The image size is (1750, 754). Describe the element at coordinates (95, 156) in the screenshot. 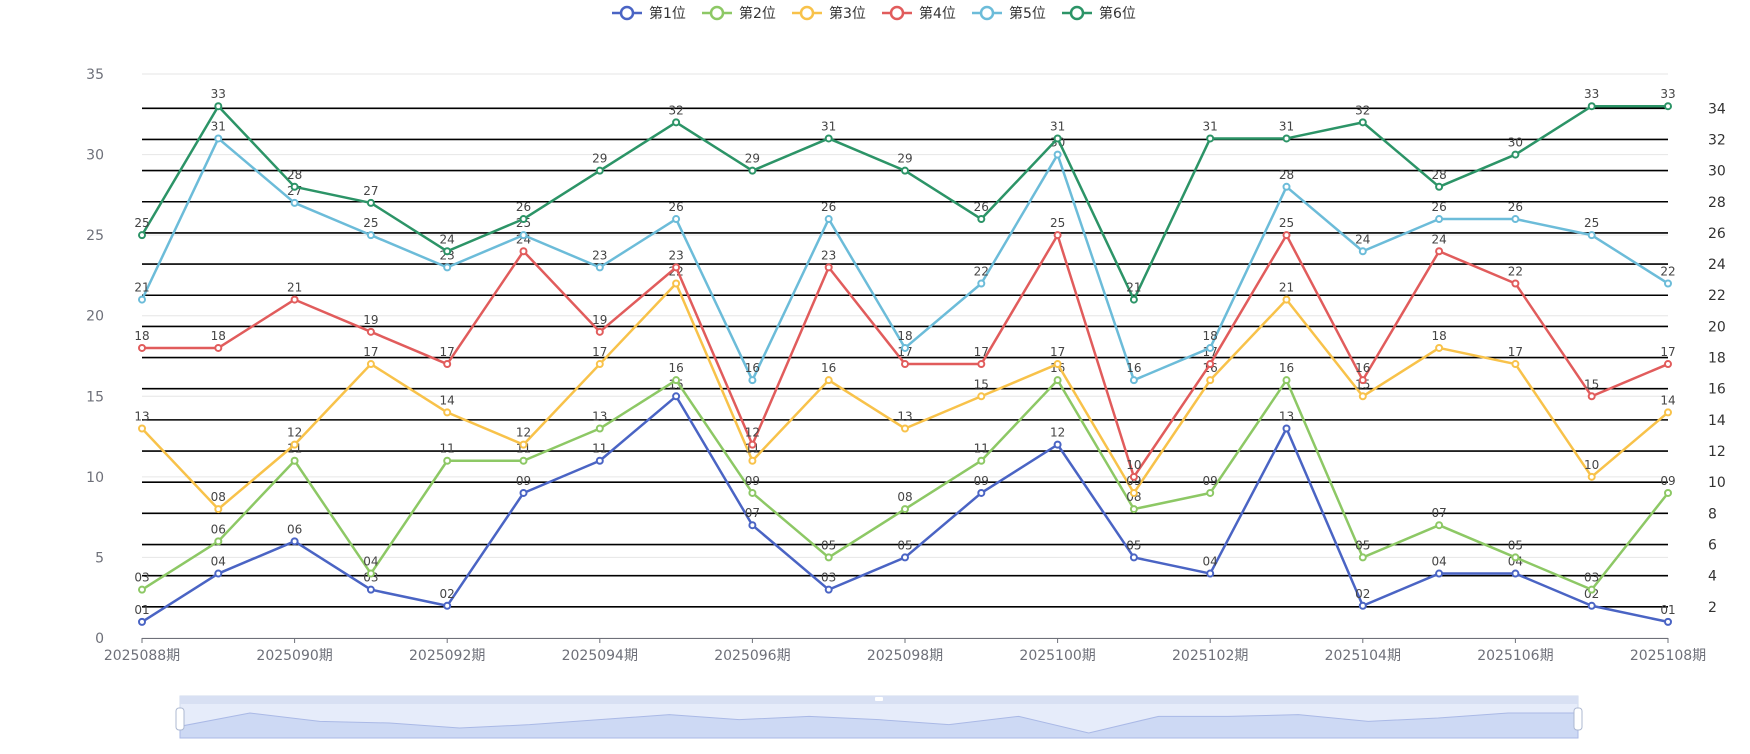

I see `y-tick-label: 30` at that location.